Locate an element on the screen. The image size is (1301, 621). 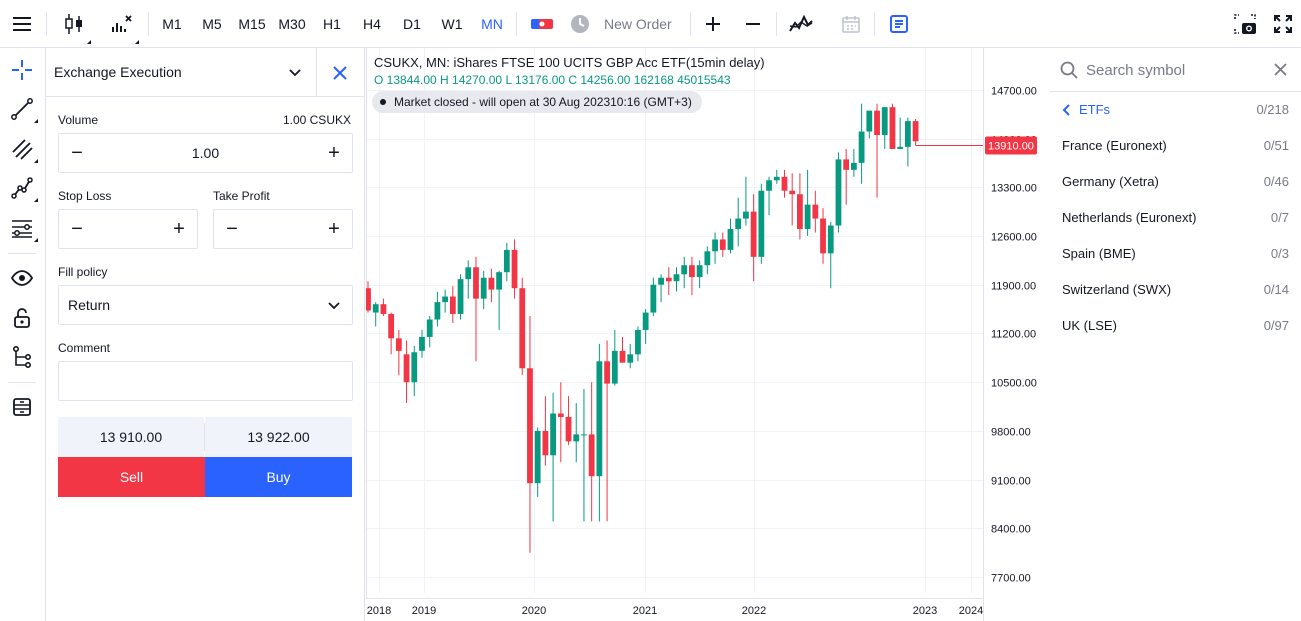
eye-icon is located at coordinates (22, 278).